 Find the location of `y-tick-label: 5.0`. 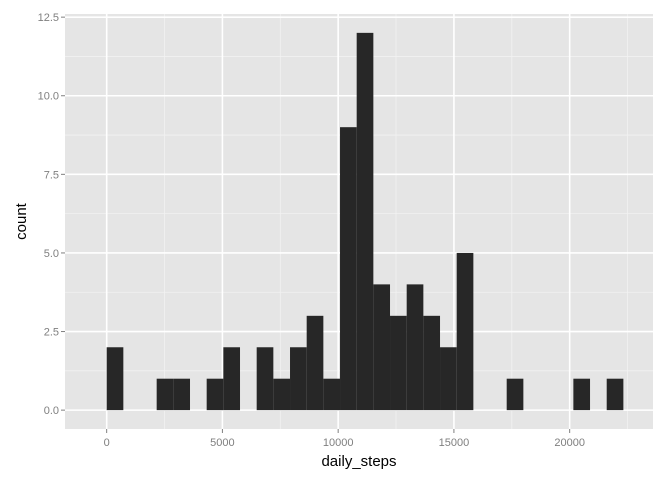

y-tick-label: 5.0 is located at coordinates (51, 254).